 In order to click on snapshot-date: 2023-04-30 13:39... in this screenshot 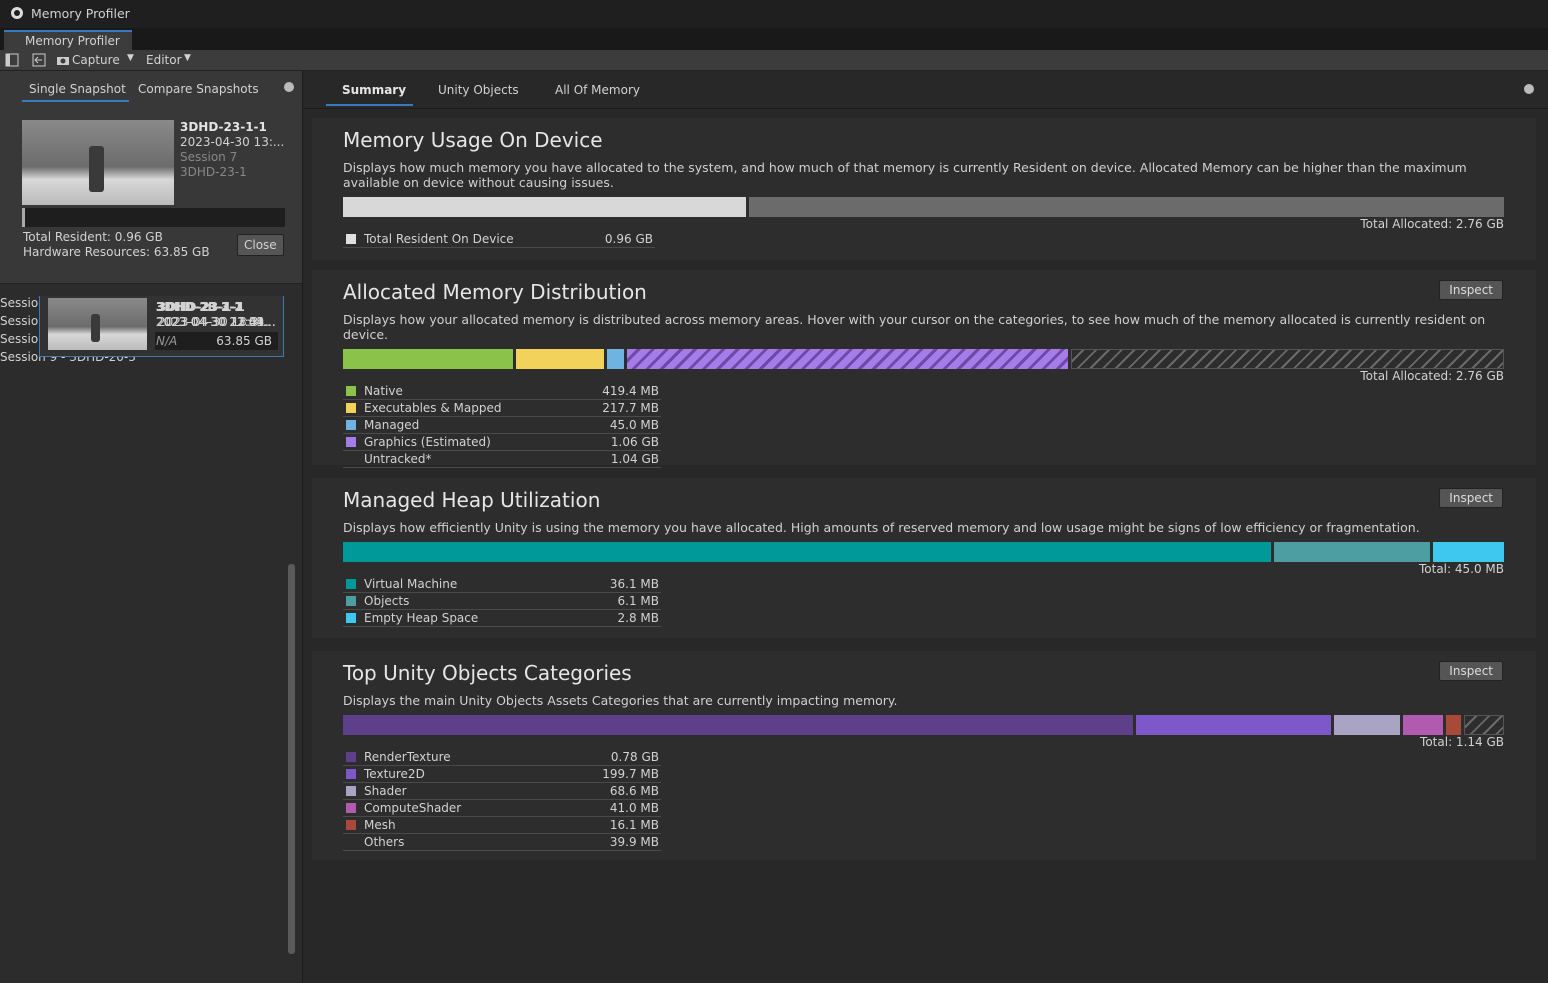, I will do `click(216, 322)`.